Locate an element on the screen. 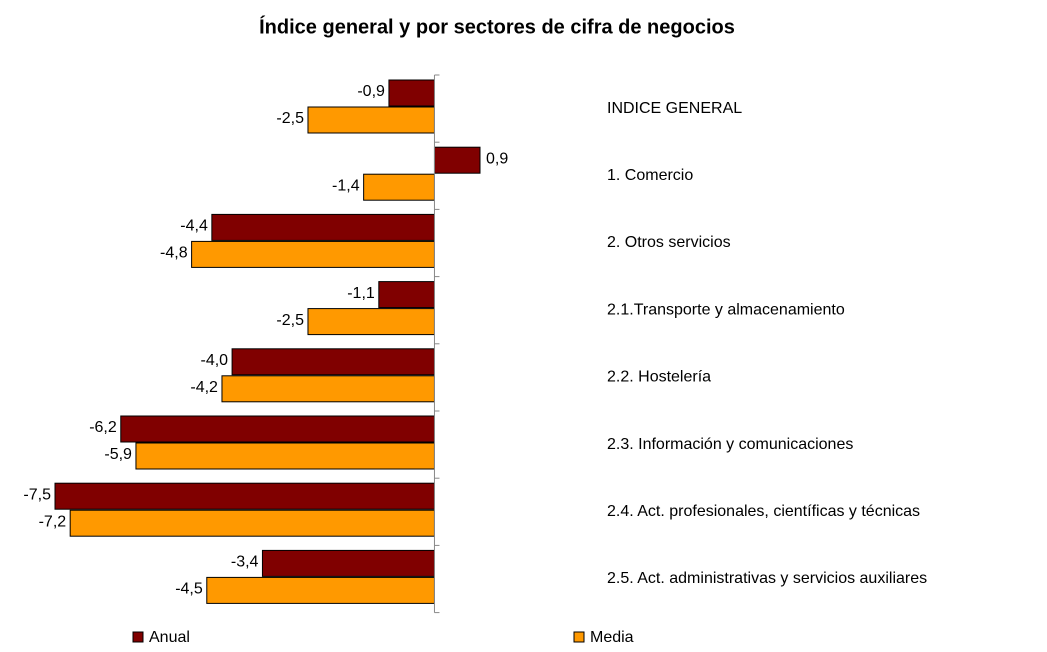 The image size is (1047, 652). data-label: -4,0 is located at coordinates (215, 360).